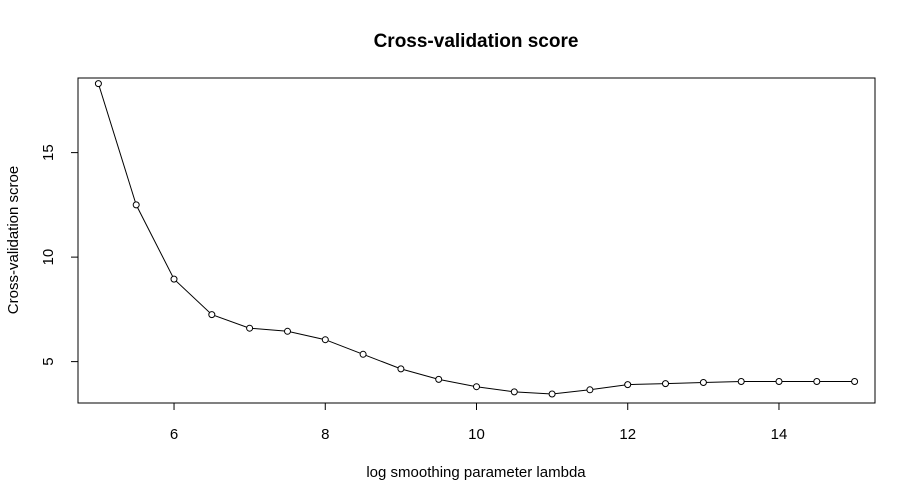 The height and width of the screenshot is (501, 915). I want to click on chart-title: Cross-validation score, so click(476, 41).